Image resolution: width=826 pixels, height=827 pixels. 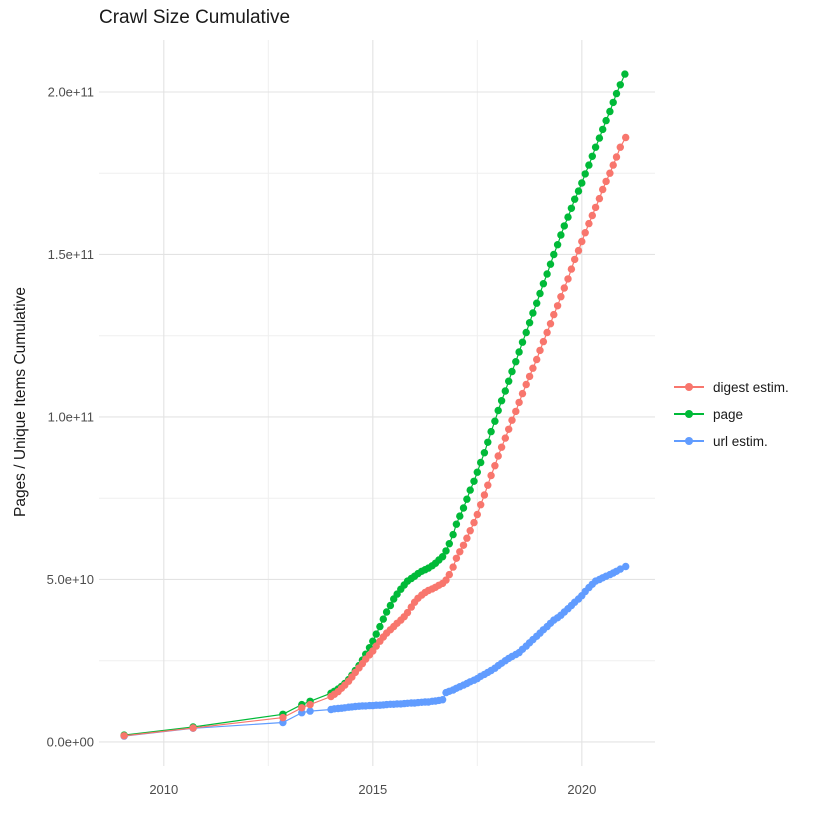 I want to click on y-tick-label: 1.5e+11, so click(x=71, y=254).